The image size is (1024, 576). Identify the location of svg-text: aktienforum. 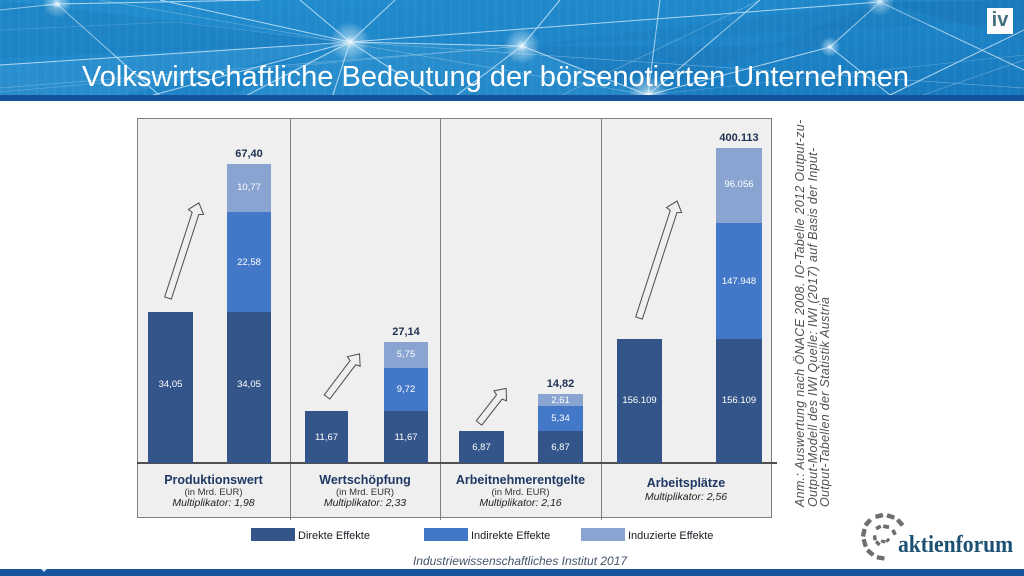
(955, 544).